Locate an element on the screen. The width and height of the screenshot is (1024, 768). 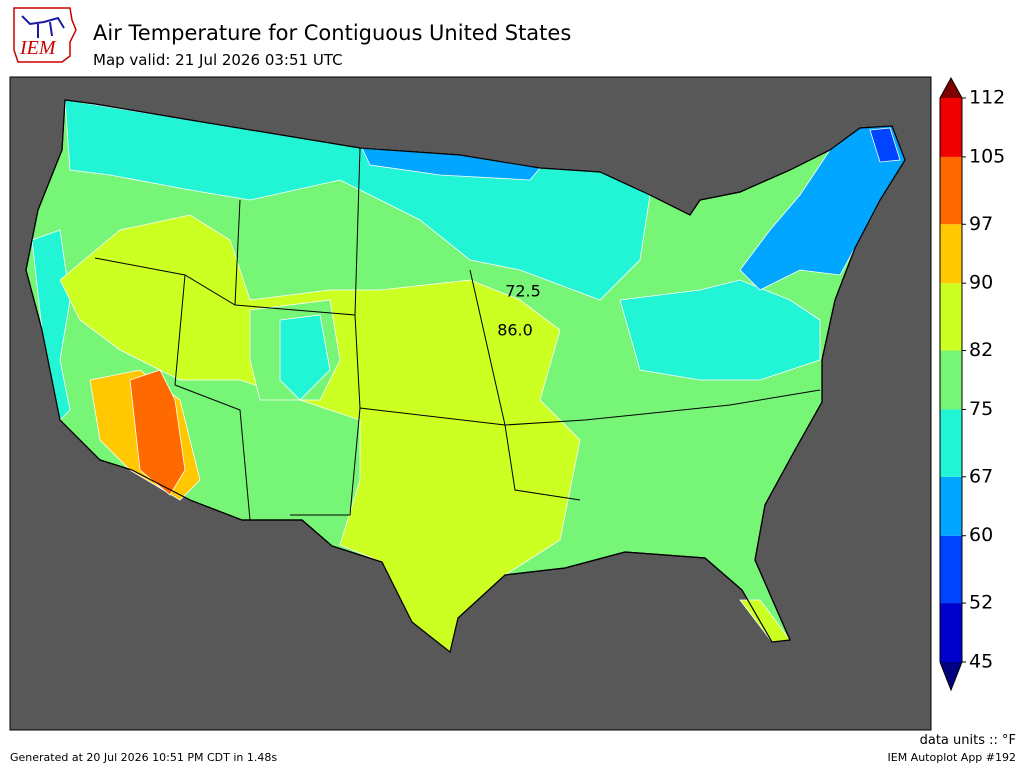
colorbar-tick-label: 67 is located at coordinates (981, 476).